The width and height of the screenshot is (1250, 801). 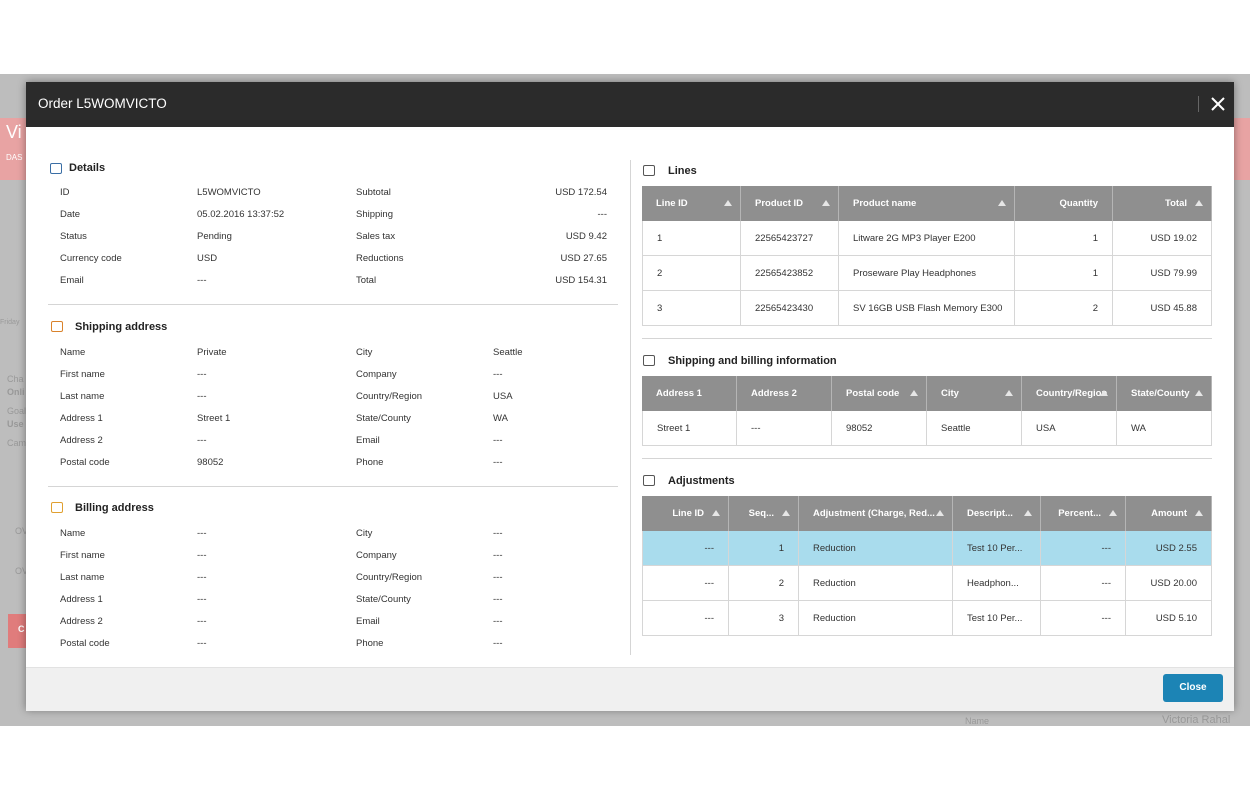 I want to click on column-header: Postal code, so click(x=879, y=393).